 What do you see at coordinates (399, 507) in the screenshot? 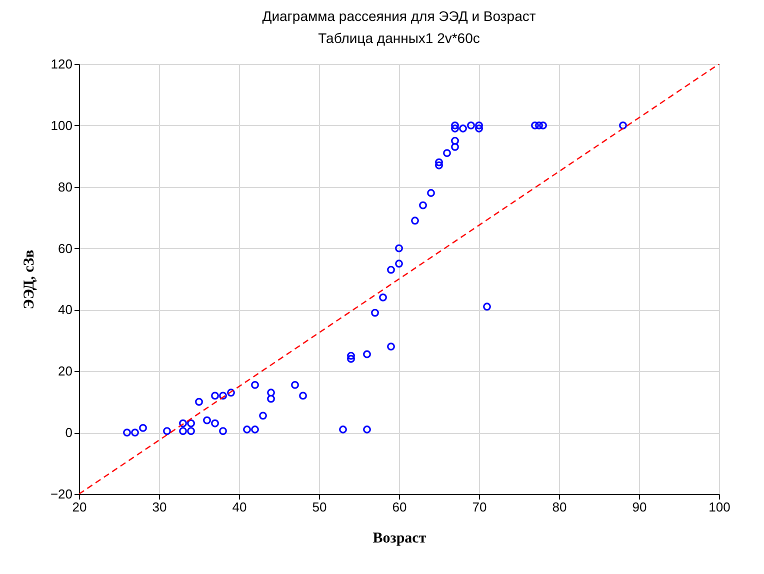
I see `x-tick-label: 60` at bounding box center [399, 507].